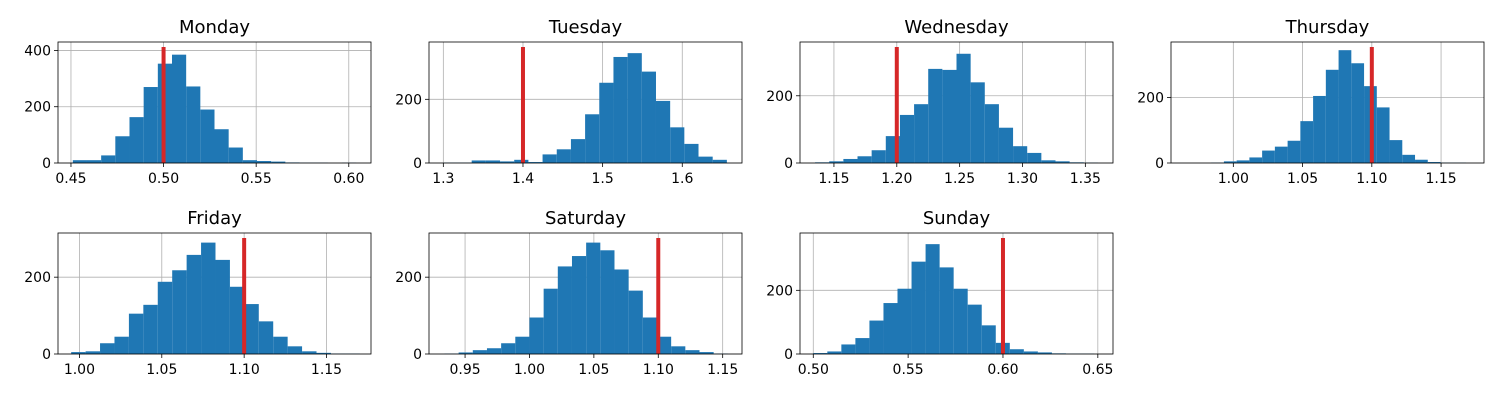 The width and height of the screenshot is (1500, 400). I want to click on x-tick-label: 1.5, so click(602, 179).